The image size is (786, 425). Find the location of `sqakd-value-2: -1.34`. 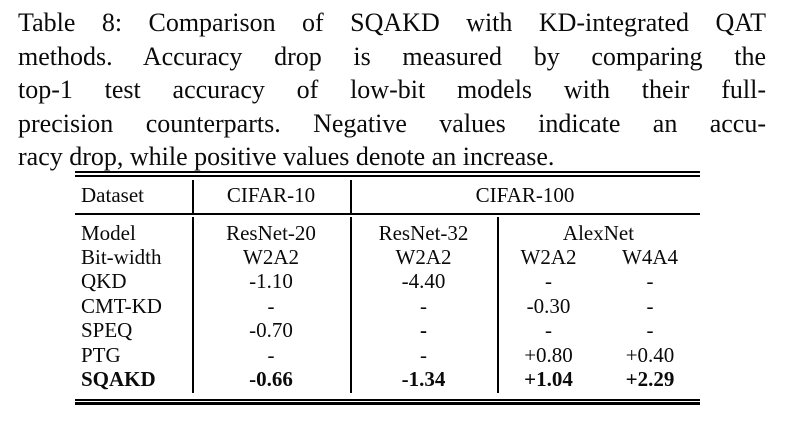

sqakd-value-2: -1.34 is located at coordinates (423, 379).